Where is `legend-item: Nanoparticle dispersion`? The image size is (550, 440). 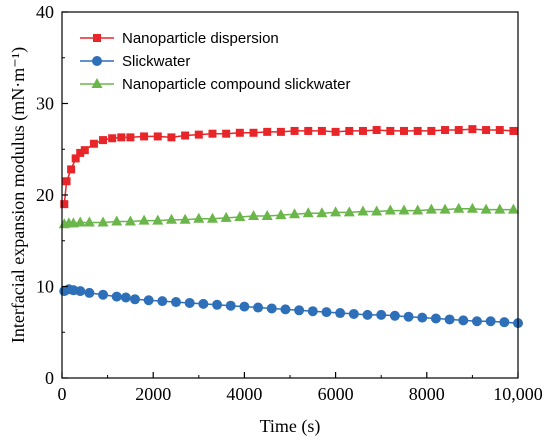
legend-item: Nanoparticle dispersion is located at coordinates (179, 38).